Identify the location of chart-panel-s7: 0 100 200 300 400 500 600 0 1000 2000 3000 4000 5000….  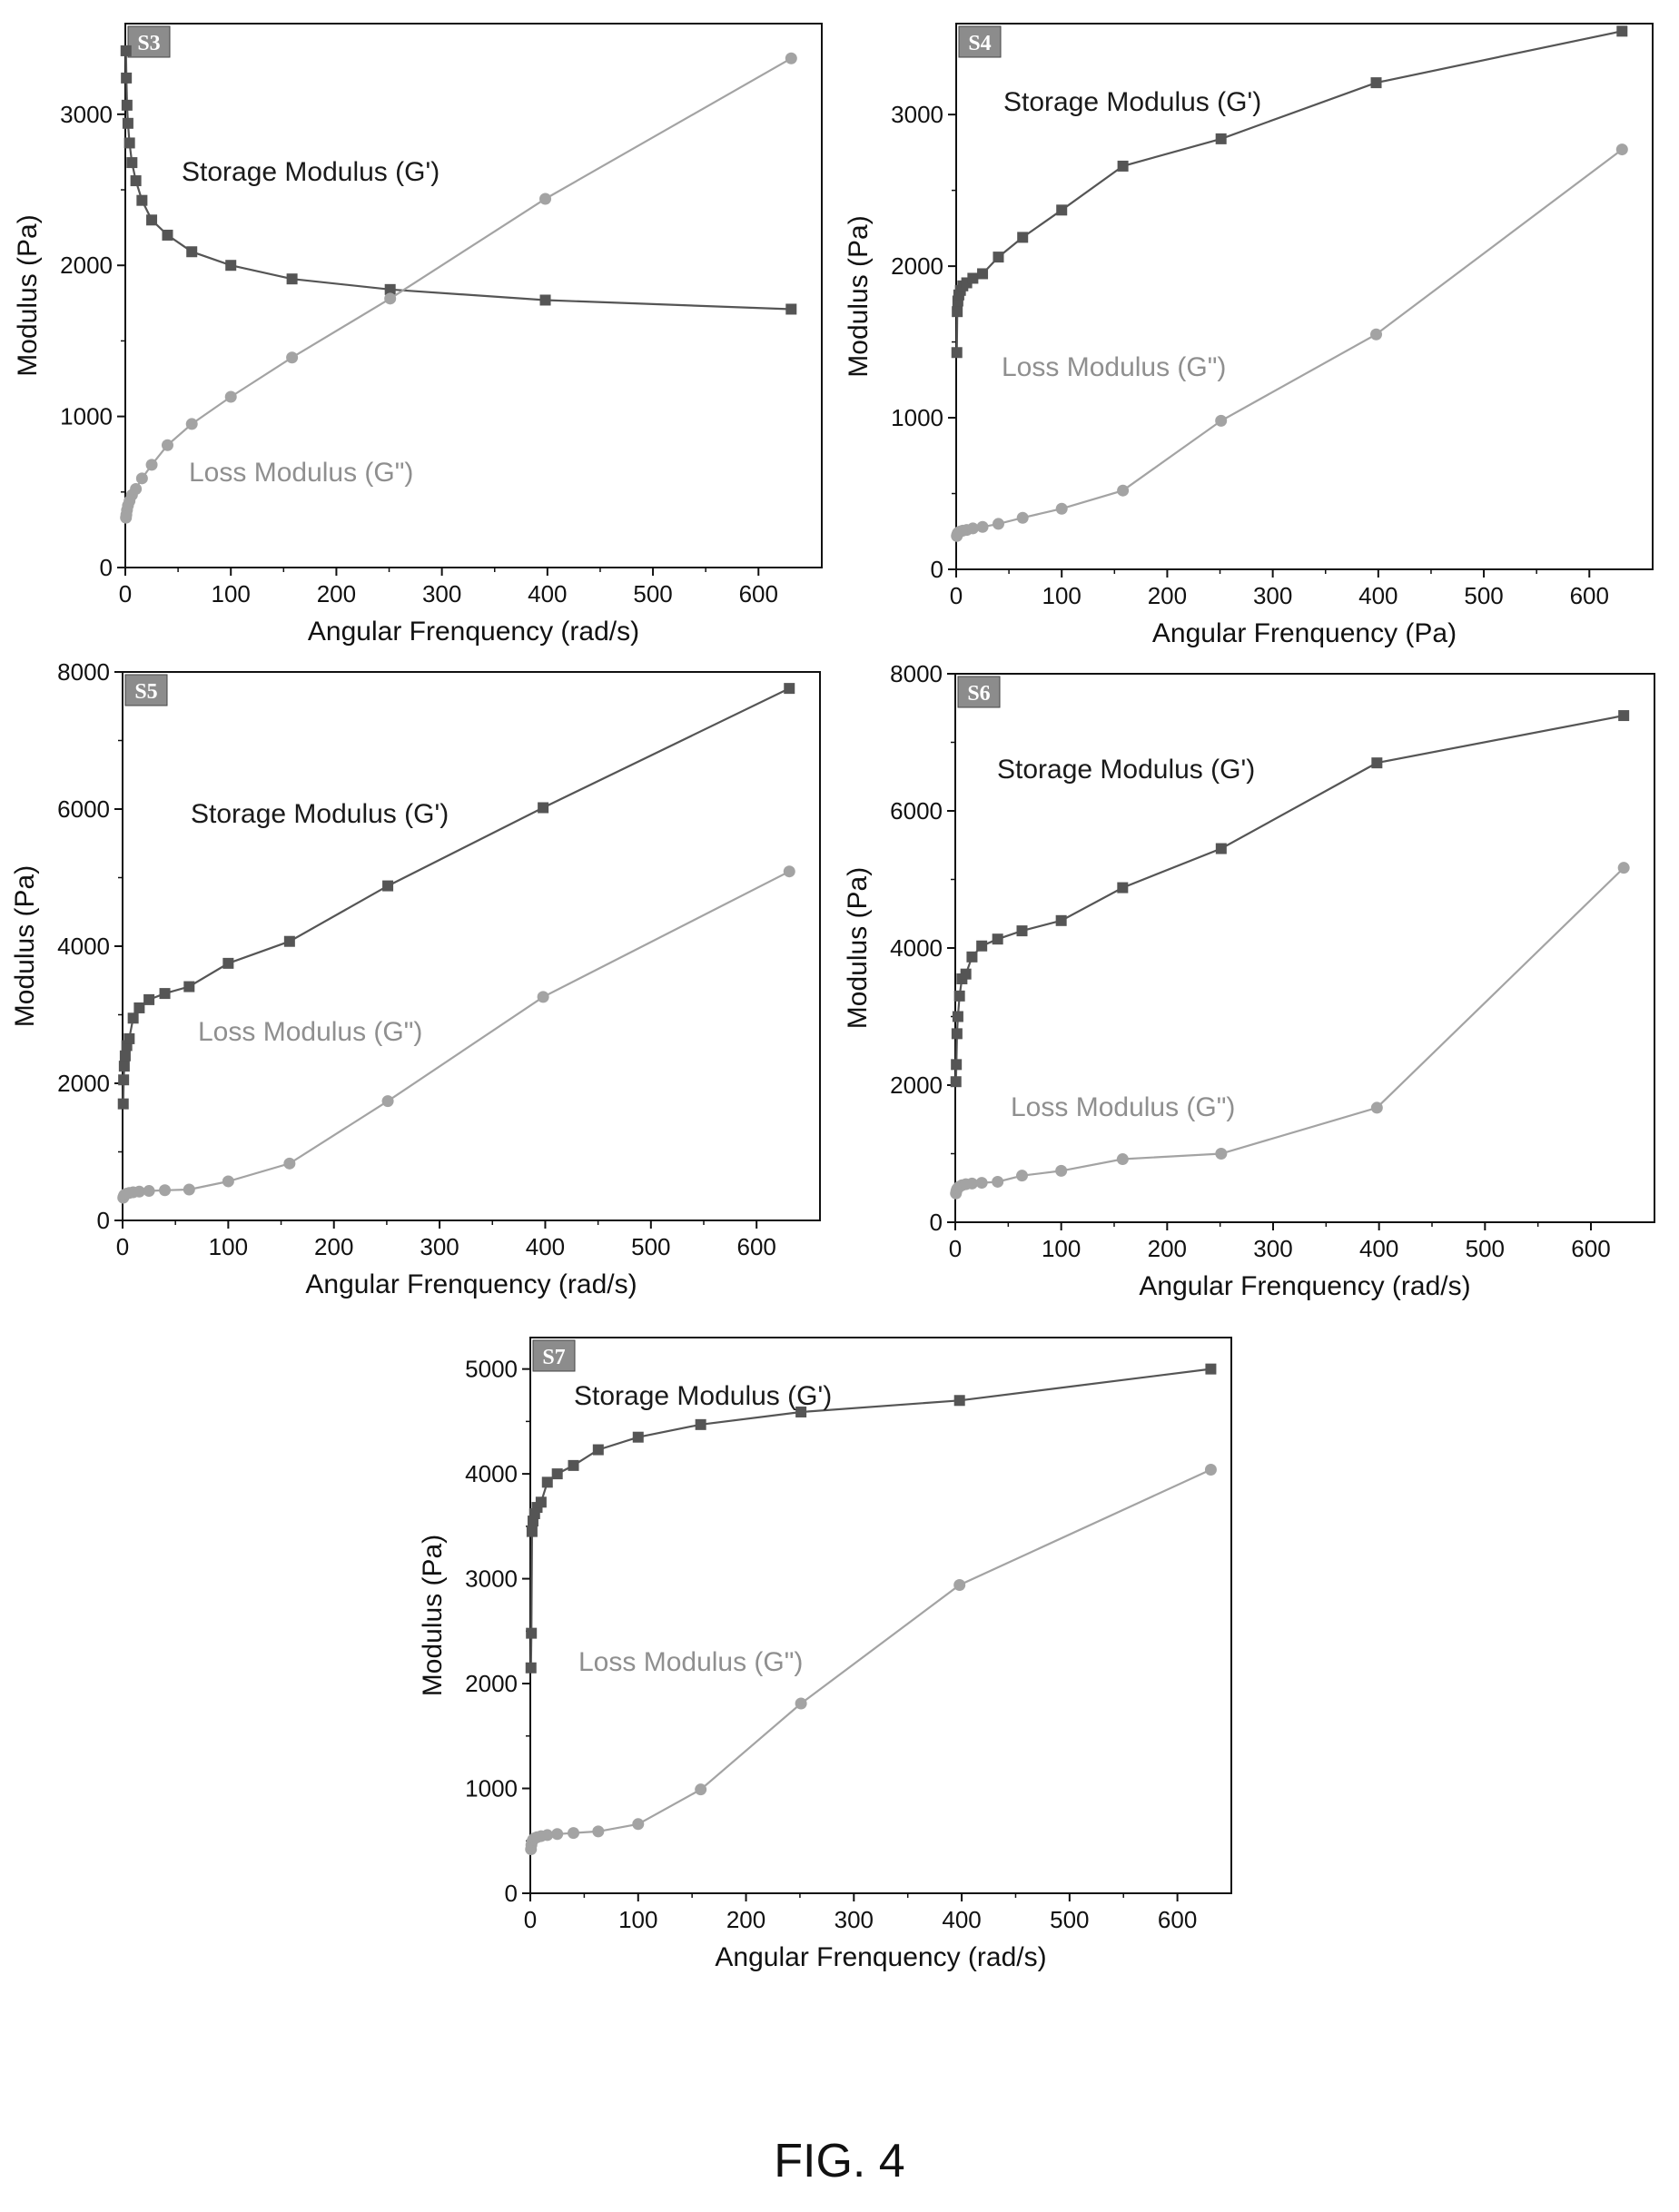
(825, 1655).